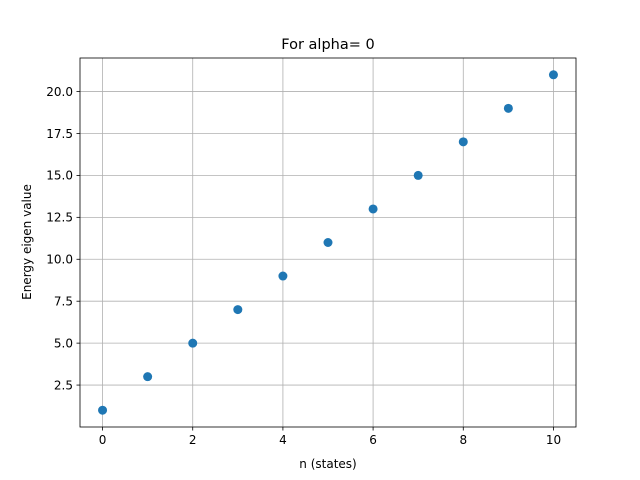 The image size is (640, 480). What do you see at coordinates (103, 440) in the screenshot?
I see `x-tick-label: 0` at bounding box center [103, 440].